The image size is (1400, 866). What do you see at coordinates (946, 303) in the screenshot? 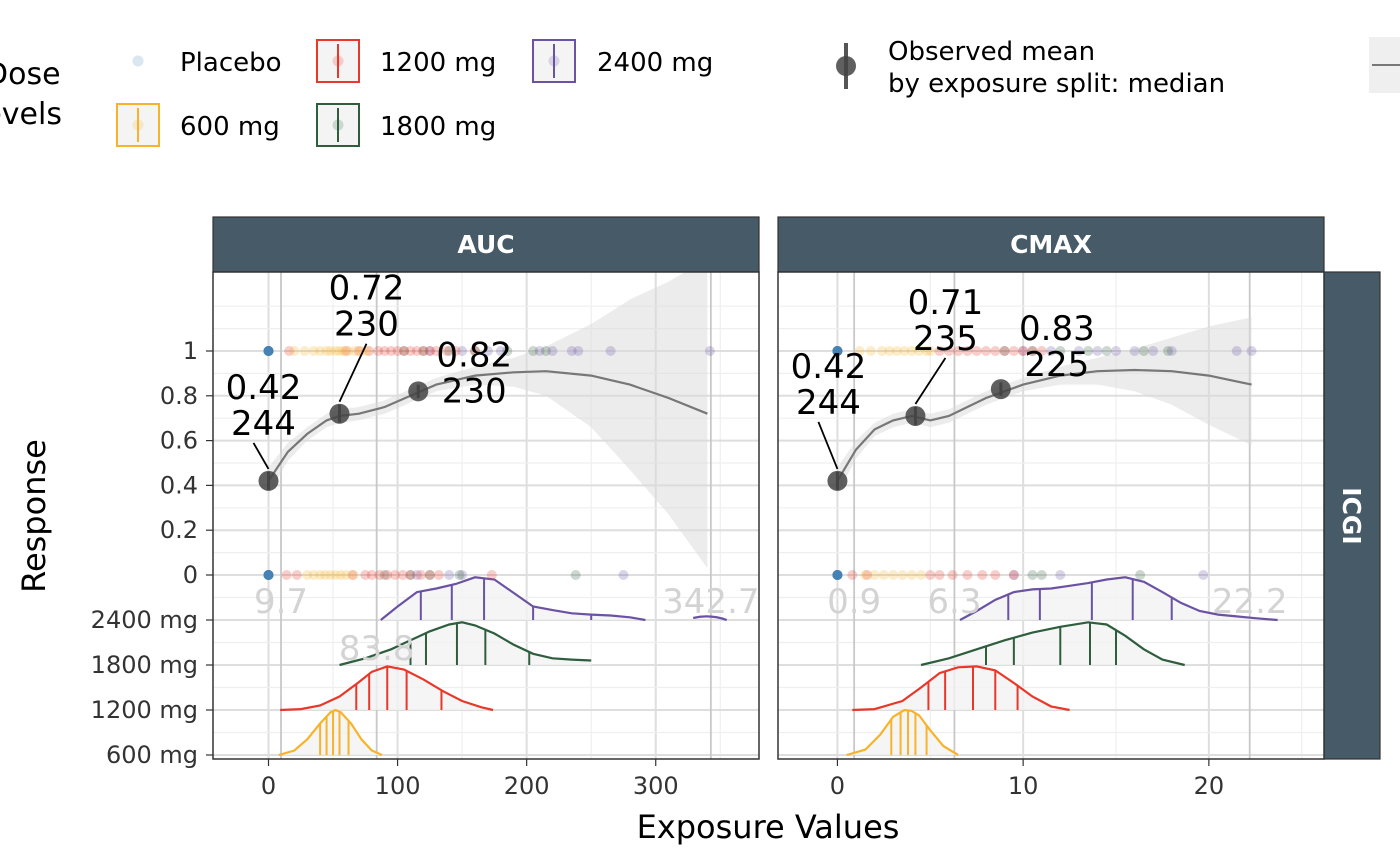
I see `observed-mean-label: 0.71` at bounding box center [946, 303].